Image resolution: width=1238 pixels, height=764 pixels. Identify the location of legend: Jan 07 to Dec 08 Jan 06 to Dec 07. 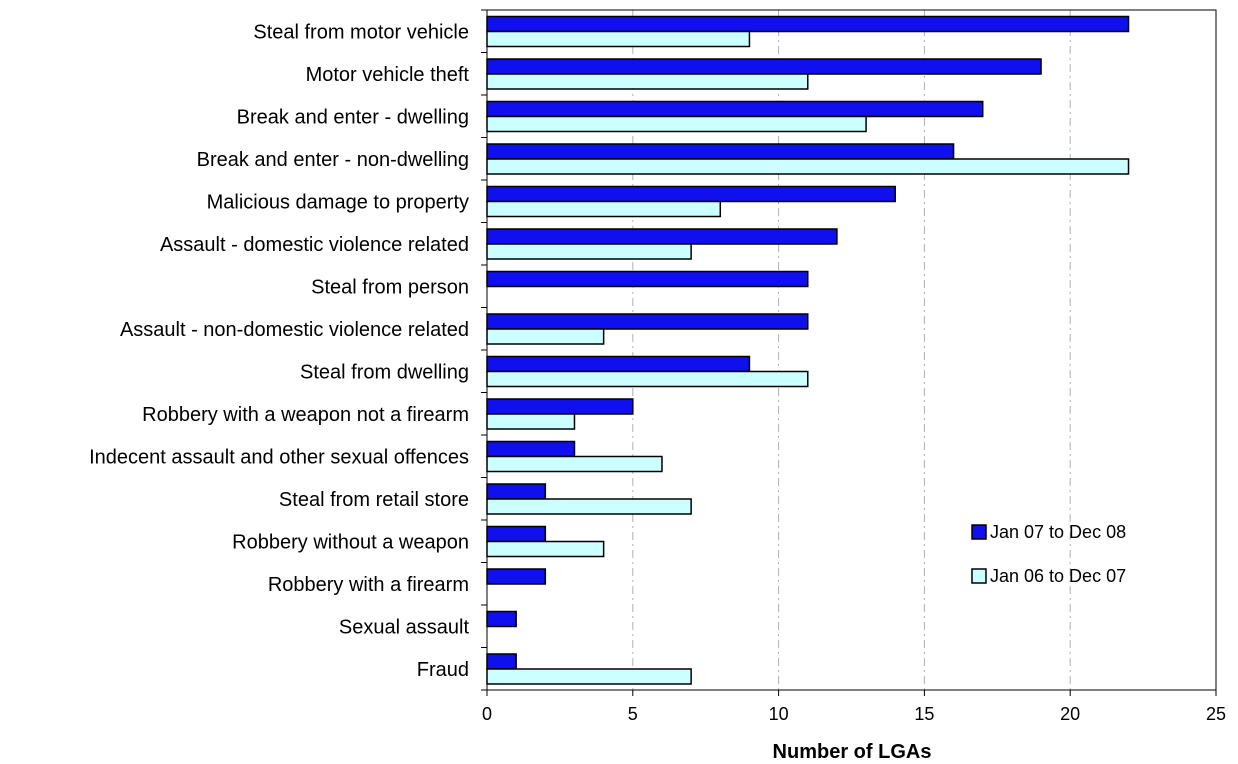
(1048, 554).